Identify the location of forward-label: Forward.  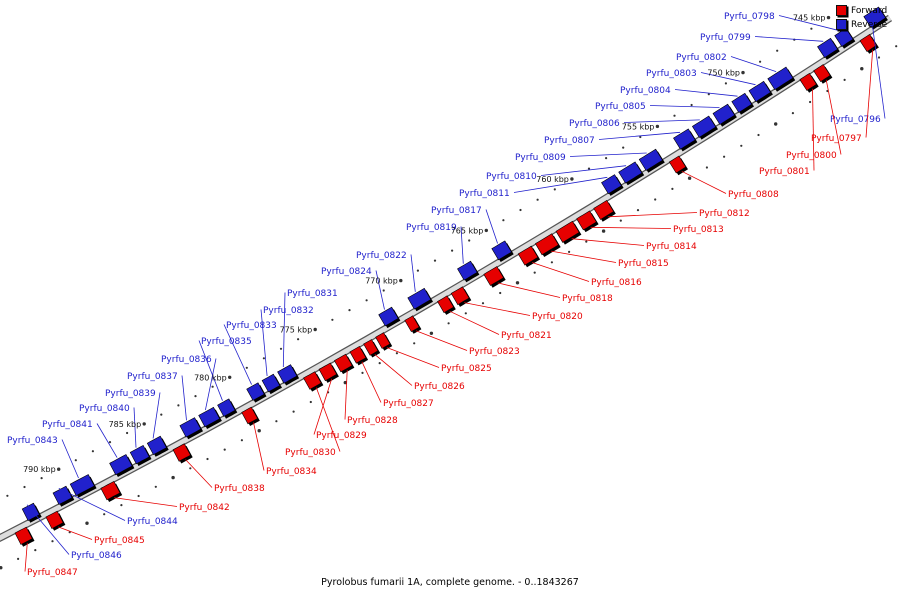
(869, 10).